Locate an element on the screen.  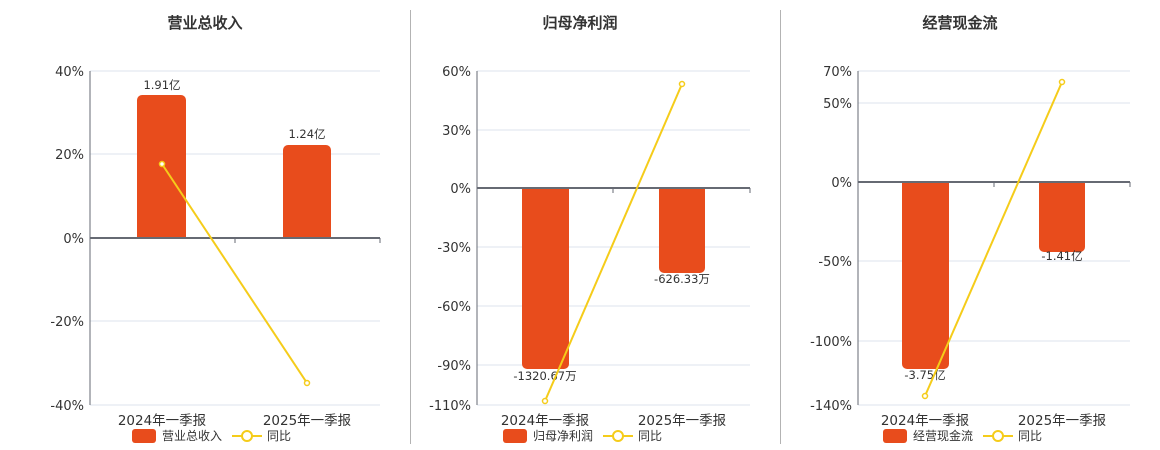
y-tick: -50% is located at coordinates (835, 262).